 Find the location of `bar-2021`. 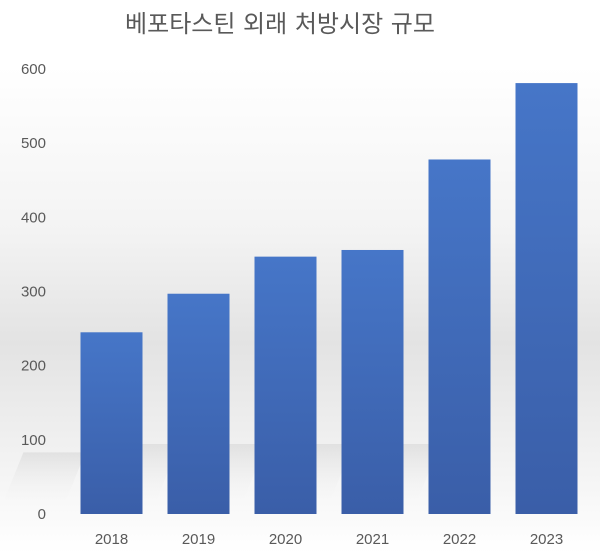

bar-2021 is located at coordinates (372, 381).